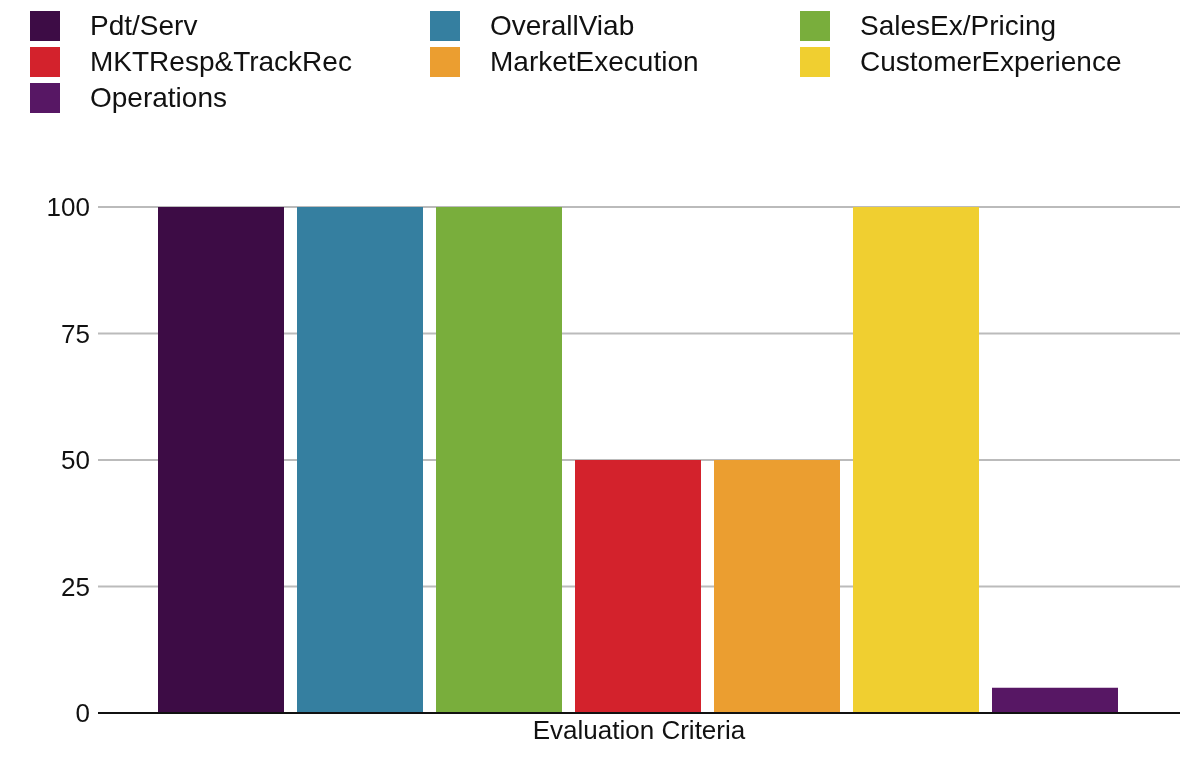 Image resolution: width=1182 pixels, height=769 pixels. What do you see at coordinates (639, 730) in the screenshot?
I see `x-tick-label: Evaluation Criteria` at bounding box center [639, 730].